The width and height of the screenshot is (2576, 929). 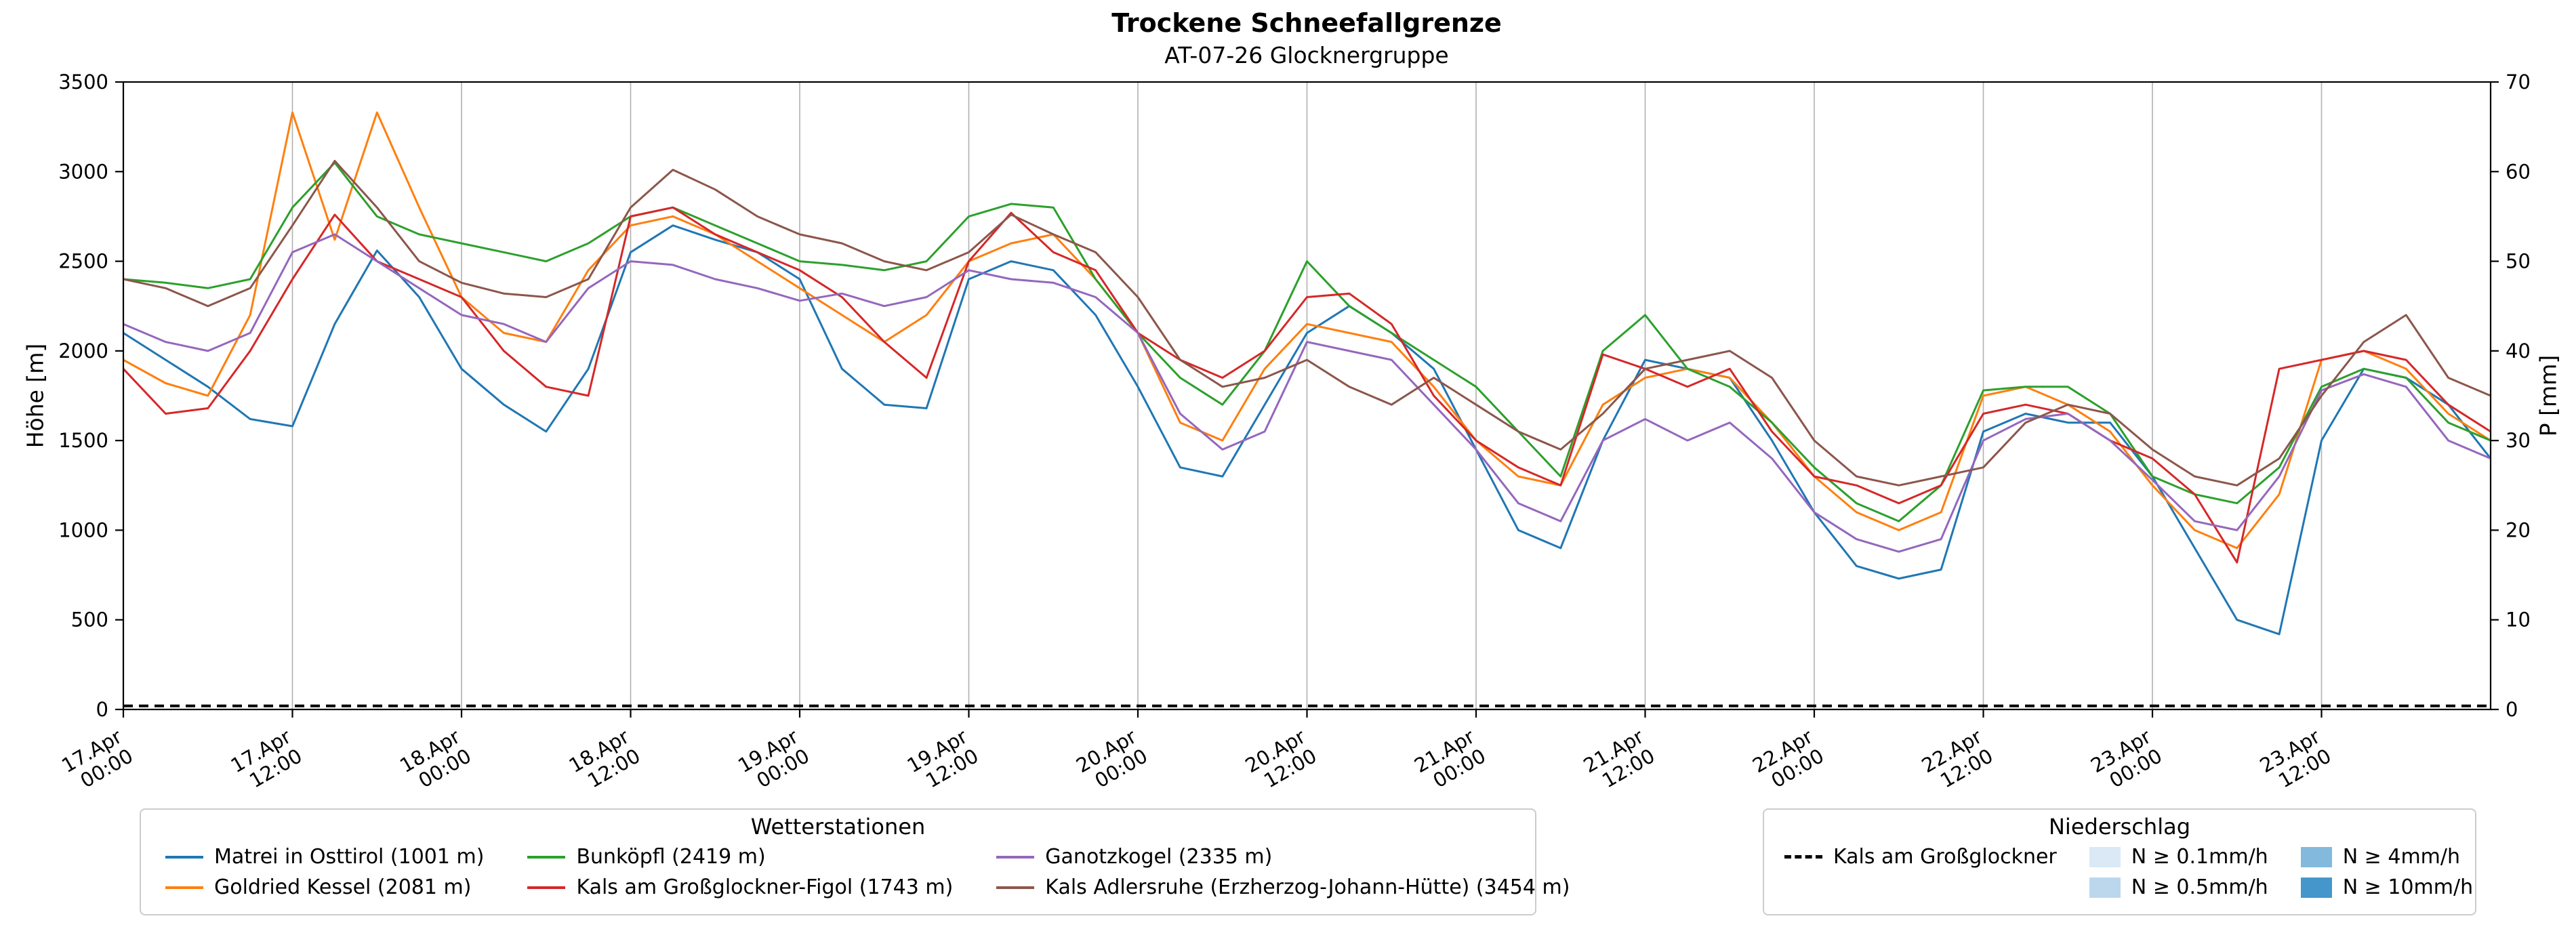 I want to click on xtick-label: 22.Apr12:00, so click(x=1958, y=761).